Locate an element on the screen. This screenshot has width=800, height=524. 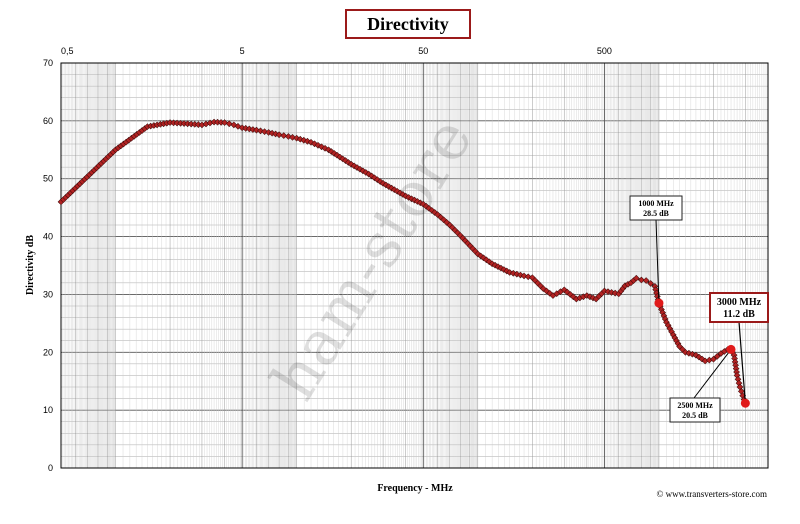
y-tick-label: 40 is located at coordinates (48, 237).